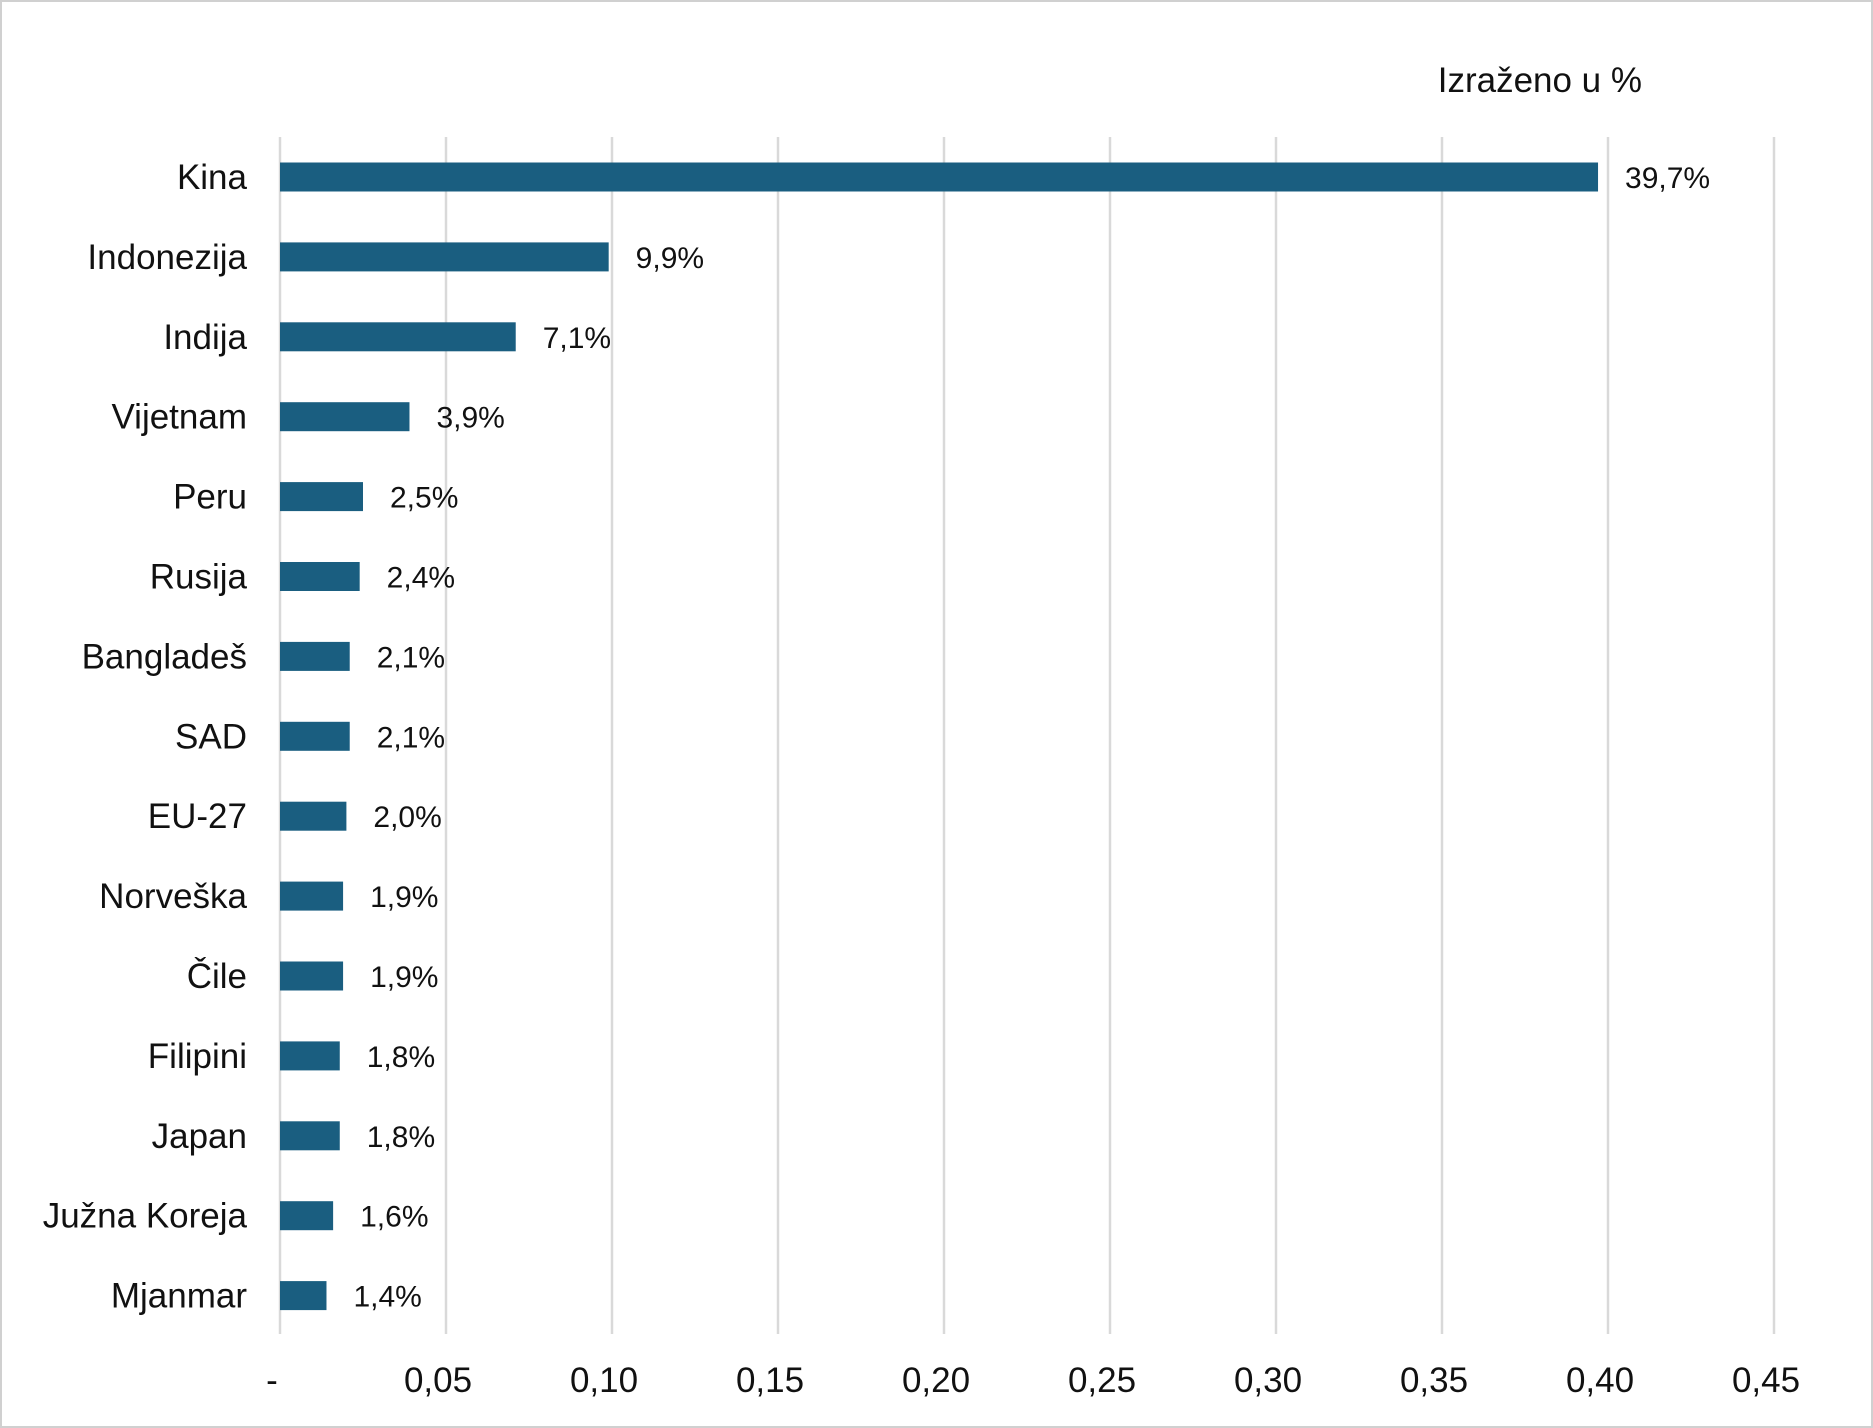 Image resolution: width=1873 pixels, height=1428 pixels. Describe the element at coordinates (199, 577) in the screenshot. I see `category-label: Rusija` at that location.